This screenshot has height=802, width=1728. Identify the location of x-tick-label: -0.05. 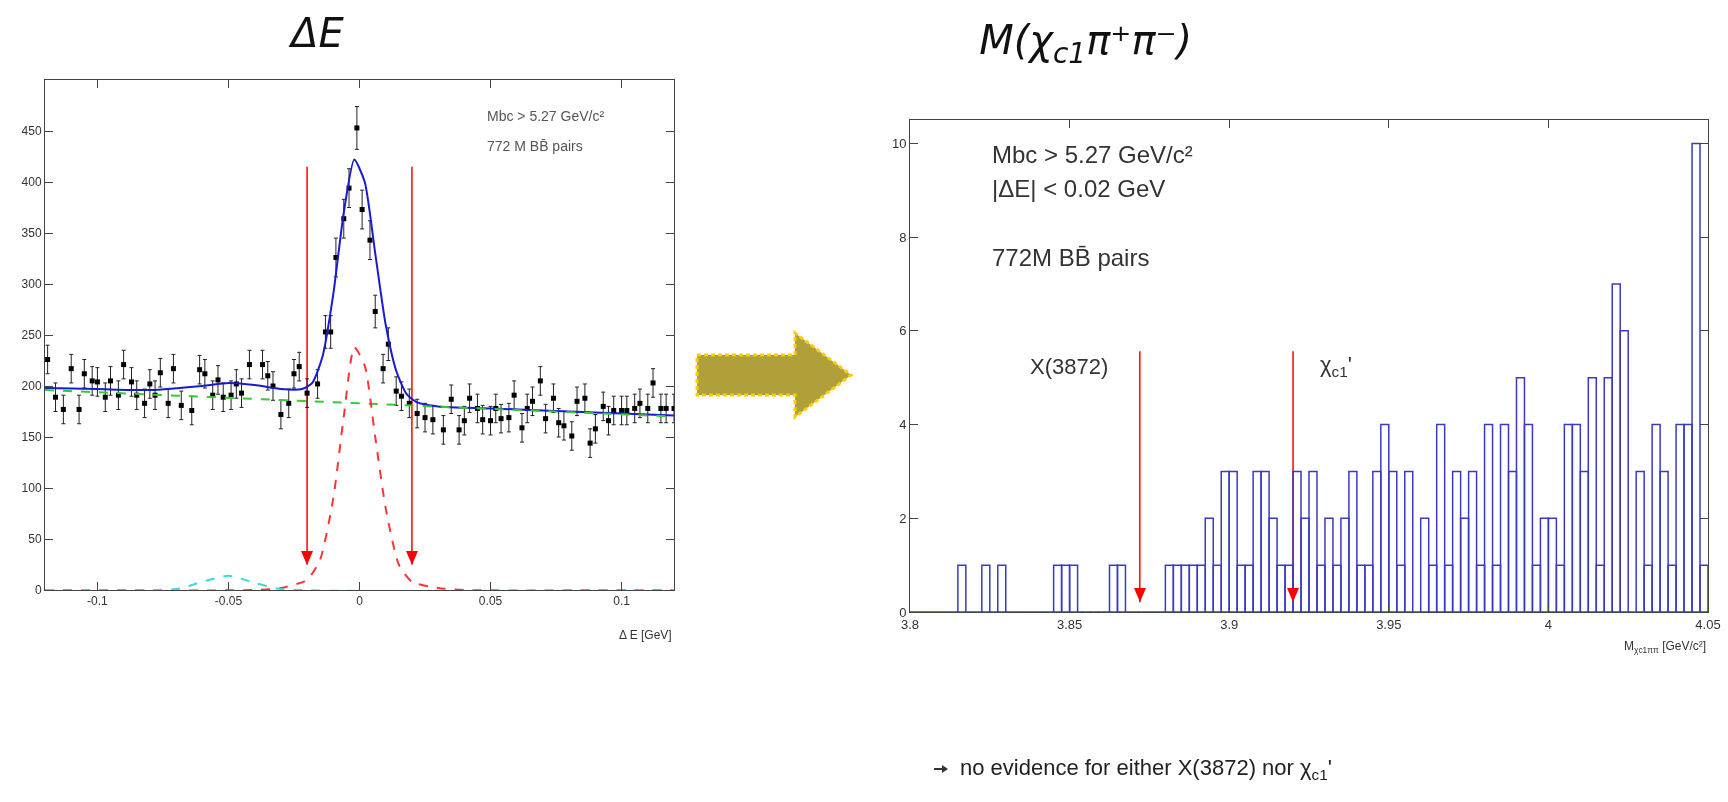
(228, 601).